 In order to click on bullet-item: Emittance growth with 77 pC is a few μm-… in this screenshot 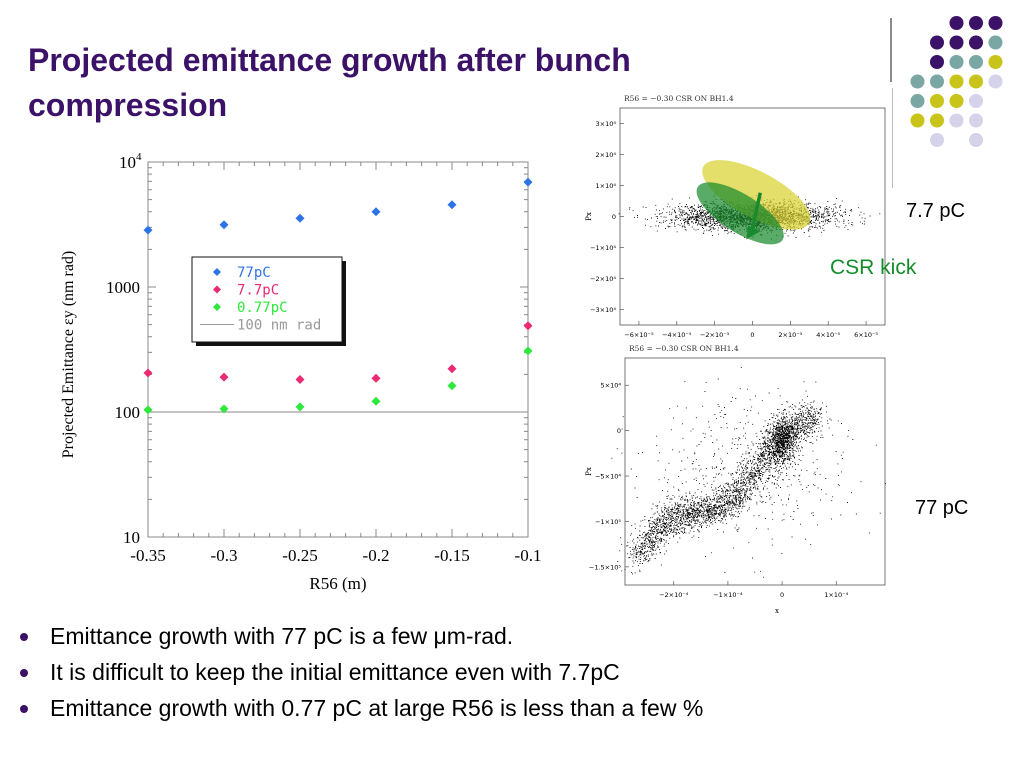, I will do `click(428, 636)`.